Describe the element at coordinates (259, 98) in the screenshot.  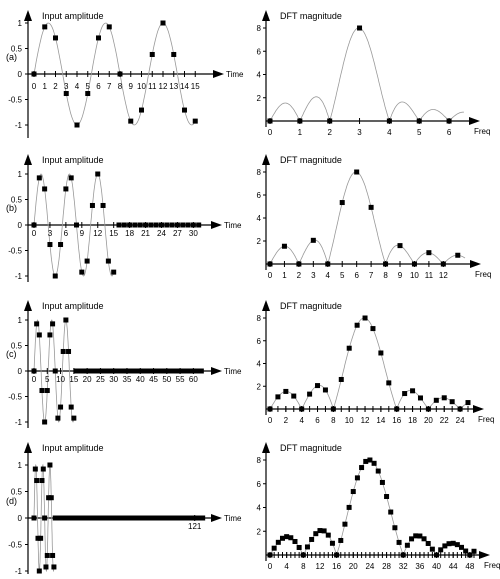
I see `right-y-tick-label: 2` at that location.